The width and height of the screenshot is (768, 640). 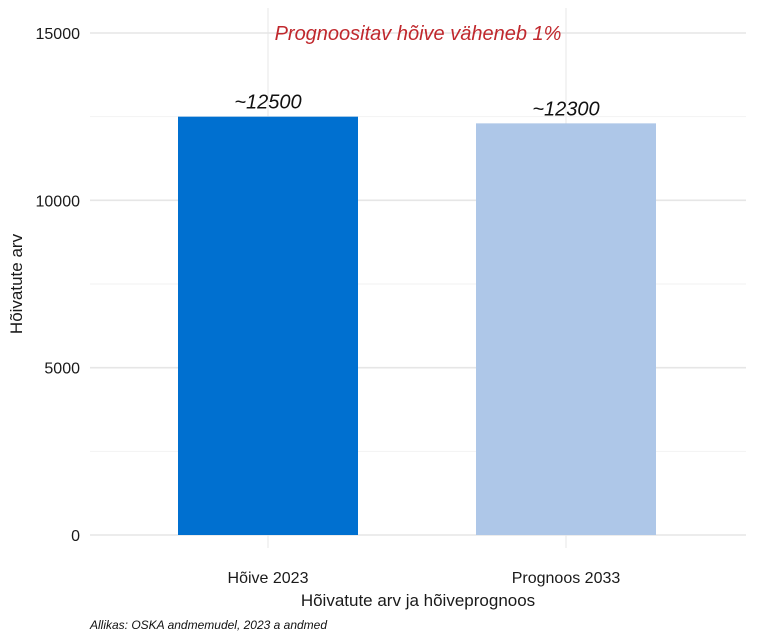 I want to click on y-tick-label: 0, so click(x=75, y=536).